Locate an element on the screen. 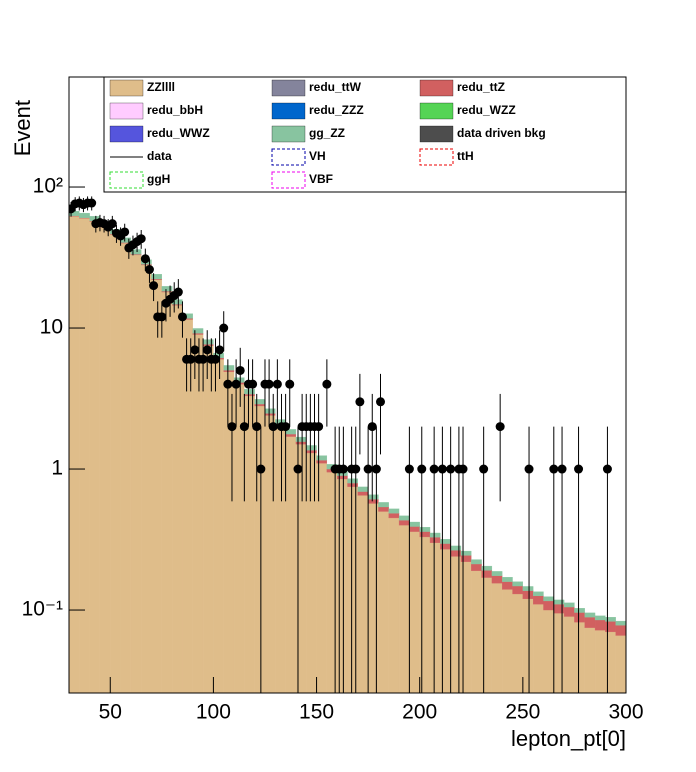 The width and height of the screenshot is (696, 772). y-tick-label: 10⁻¹ is located at coordinates (42, 609).